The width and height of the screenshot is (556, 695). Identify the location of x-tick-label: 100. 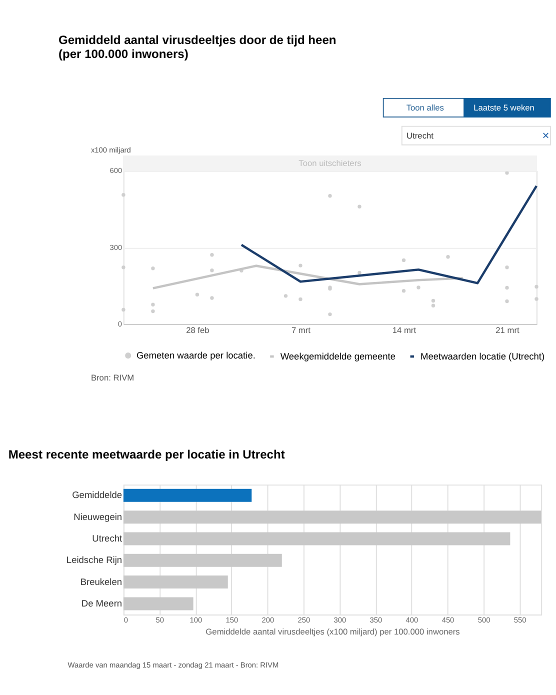
(196, 619).